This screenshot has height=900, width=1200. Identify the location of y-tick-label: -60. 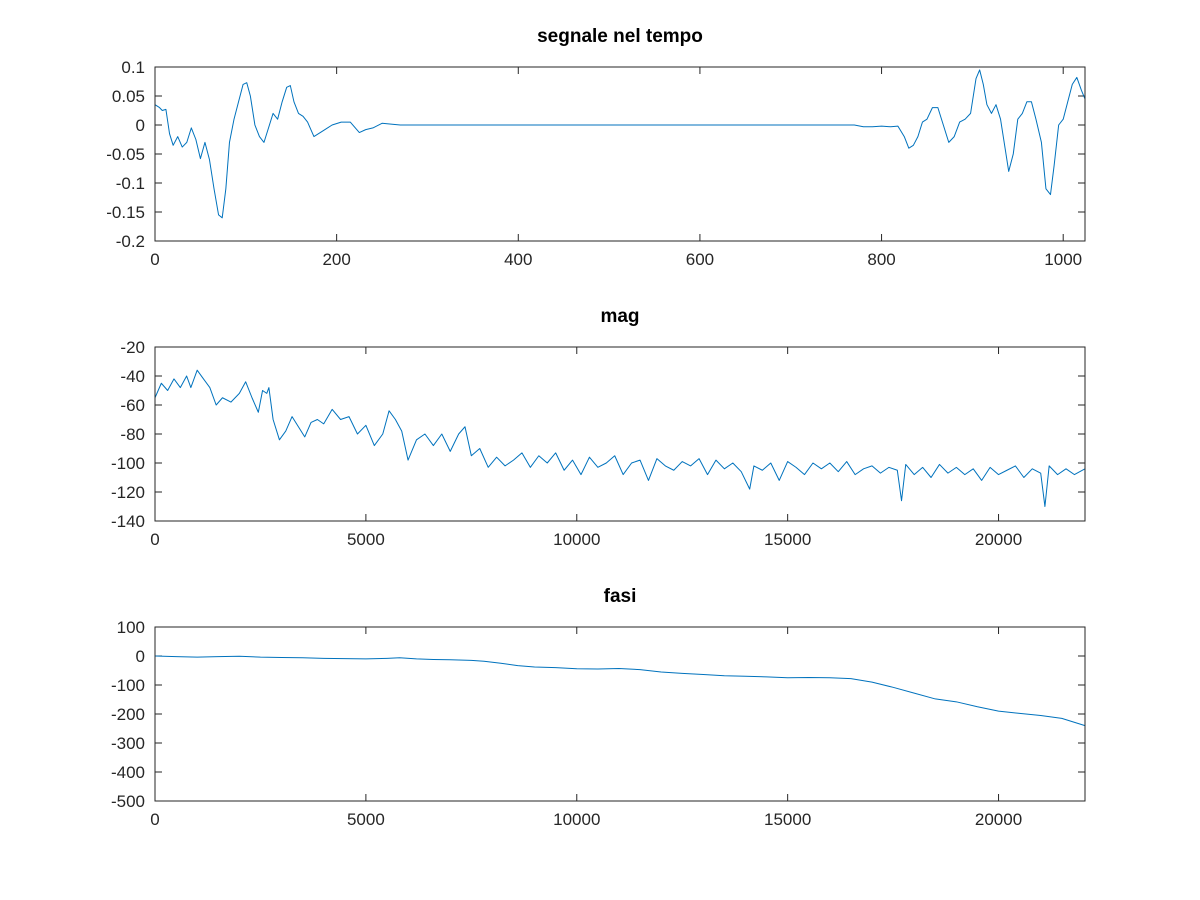
(132, 405).